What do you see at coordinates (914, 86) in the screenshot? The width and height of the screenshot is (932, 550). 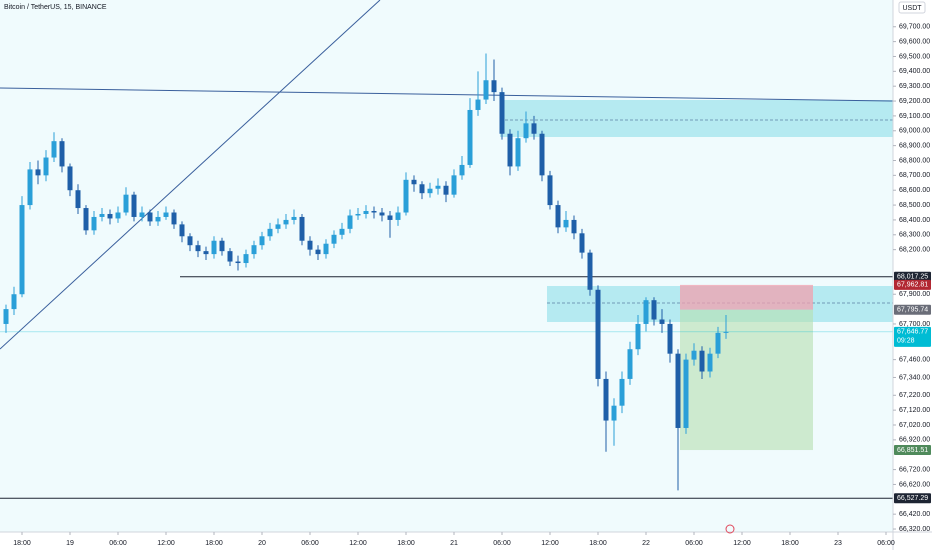 I see `y-tick-label: 69,300.00` at bounding box center [914, 86].